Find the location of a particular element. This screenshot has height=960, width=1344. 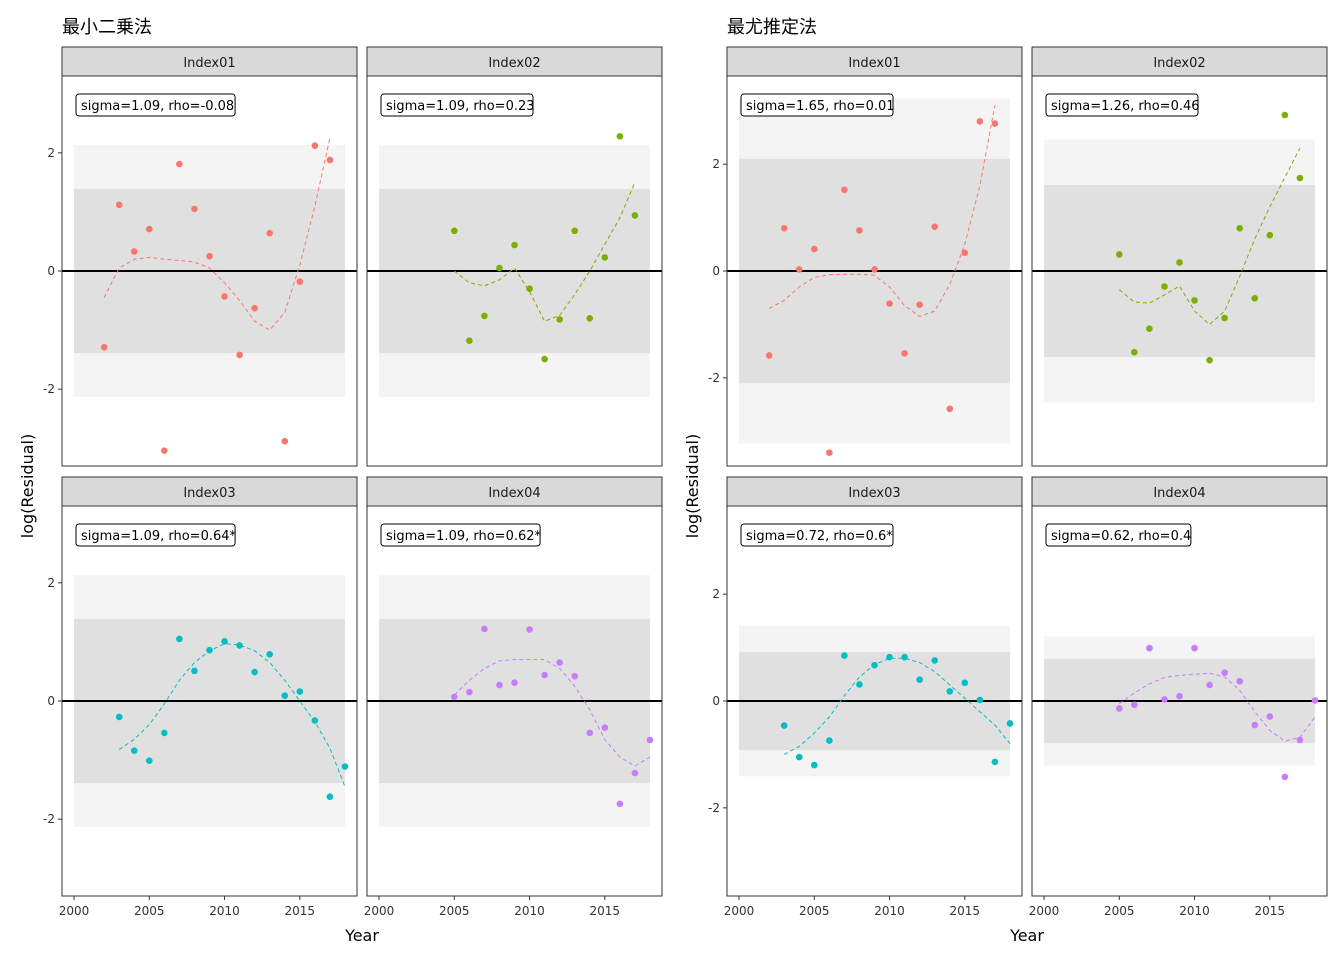

chart-title: 最尤推定法 is located at coordinates (772, 27).